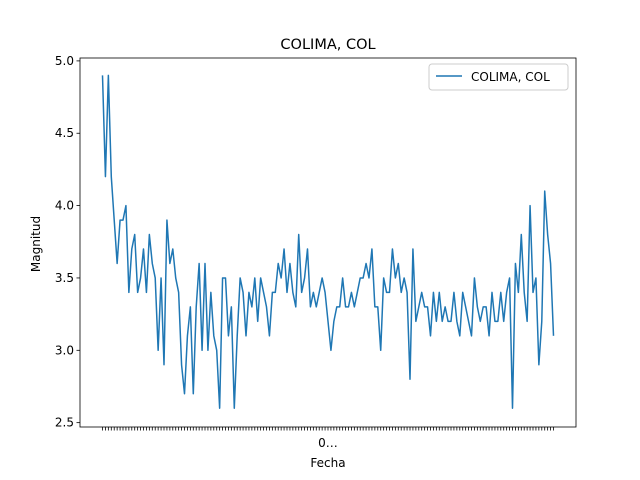 This screenshot has width=640, height=480. Describe the element at coordinates (64, 133) in the screenshot. I see `y-tick-label: 4.5` at that location.